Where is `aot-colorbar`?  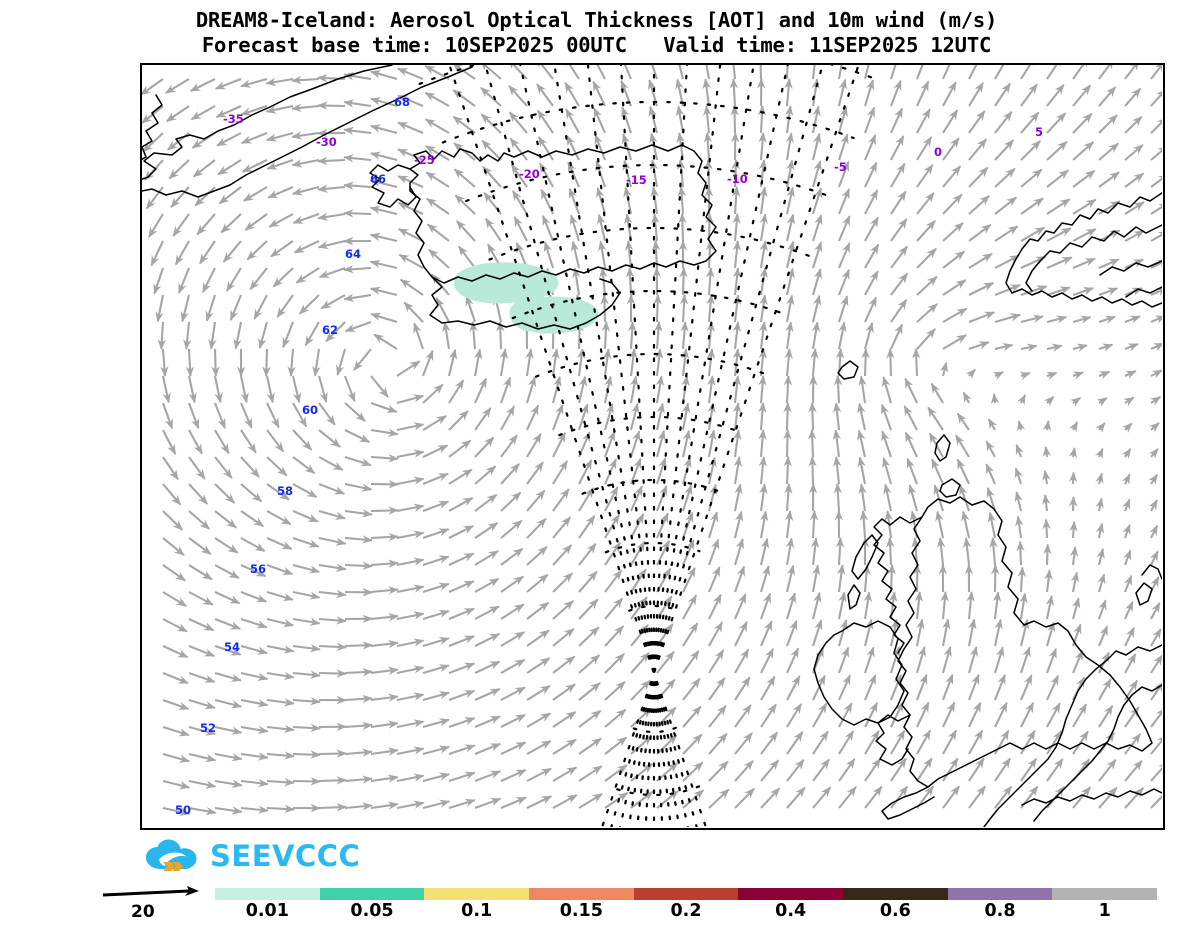
aot-colorbar is located at coordinates (686, 894).